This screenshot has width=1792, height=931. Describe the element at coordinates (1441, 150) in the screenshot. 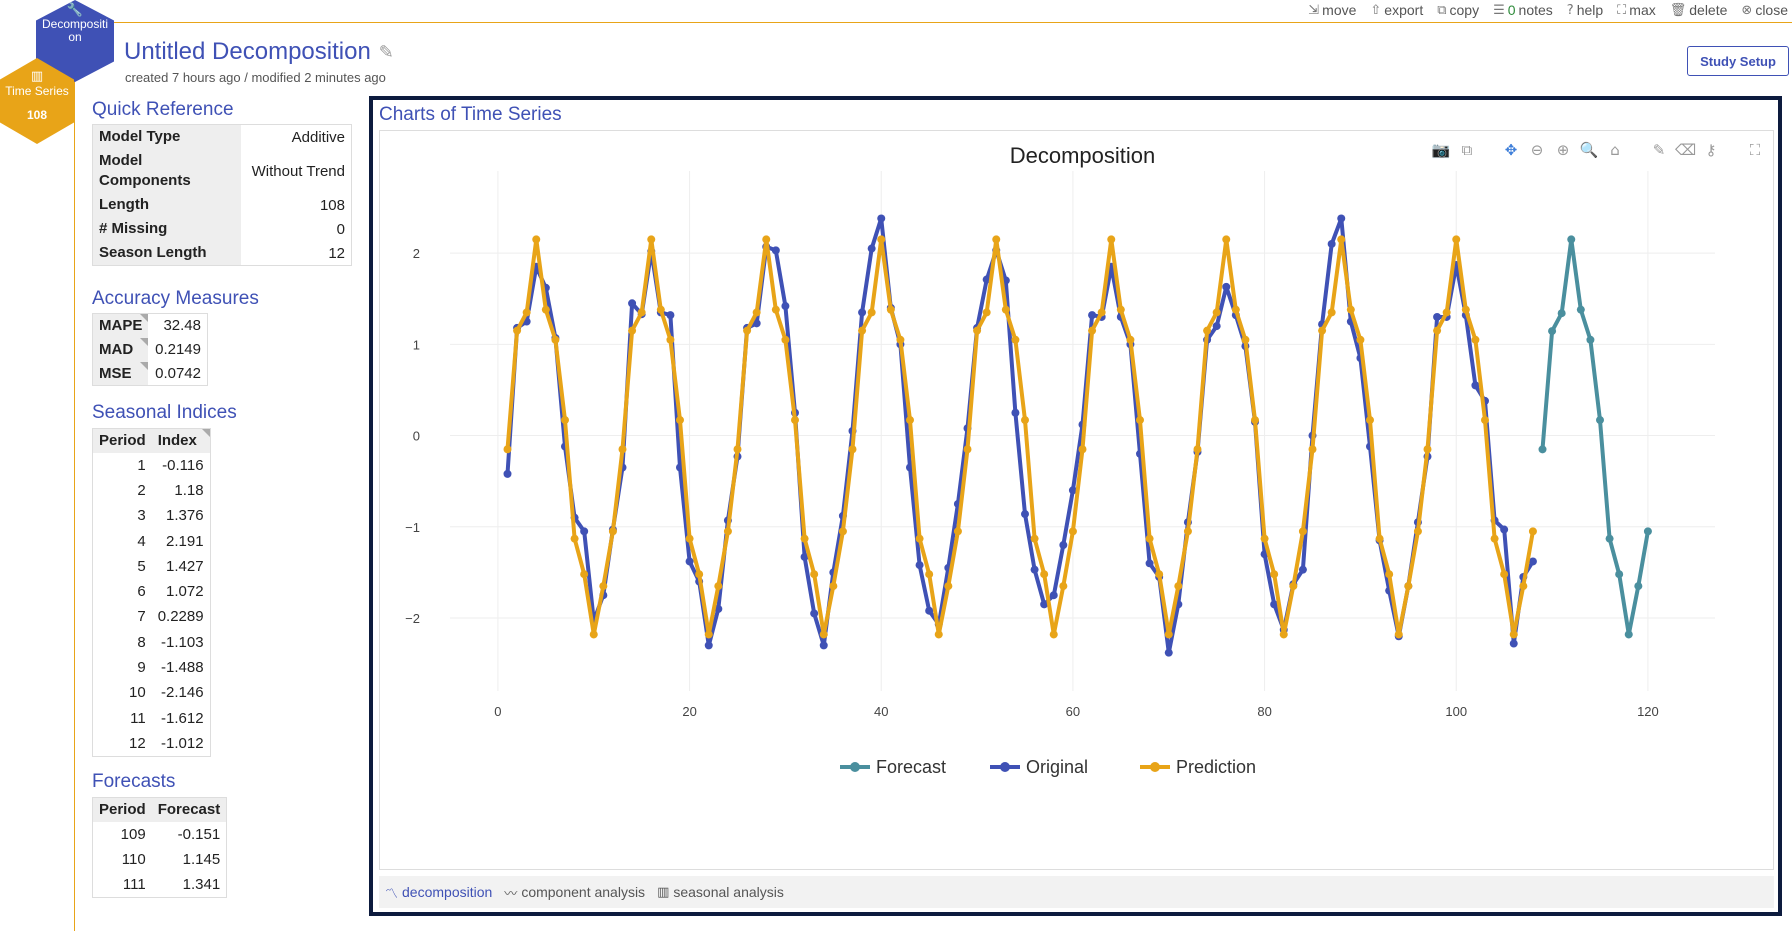

I see `camera-icon: 📷` at that location.